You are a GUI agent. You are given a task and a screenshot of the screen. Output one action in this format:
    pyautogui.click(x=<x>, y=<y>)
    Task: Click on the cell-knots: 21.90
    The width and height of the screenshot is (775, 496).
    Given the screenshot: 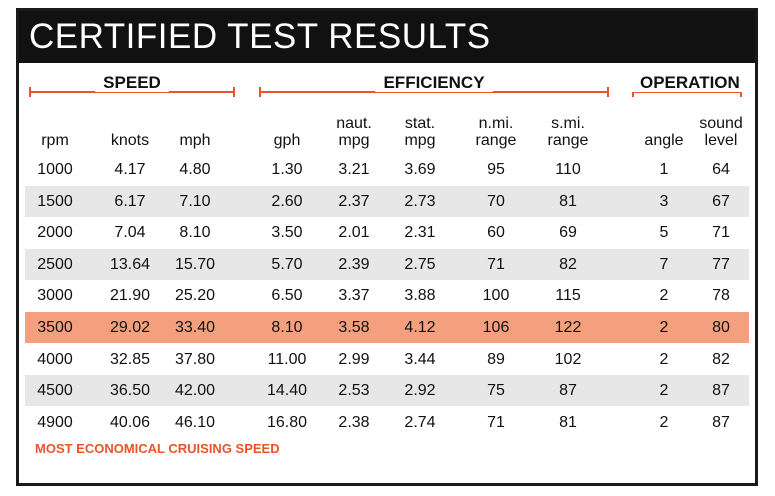 What is the action you would take?
    pyautogui.click(x=130, y=296)
    